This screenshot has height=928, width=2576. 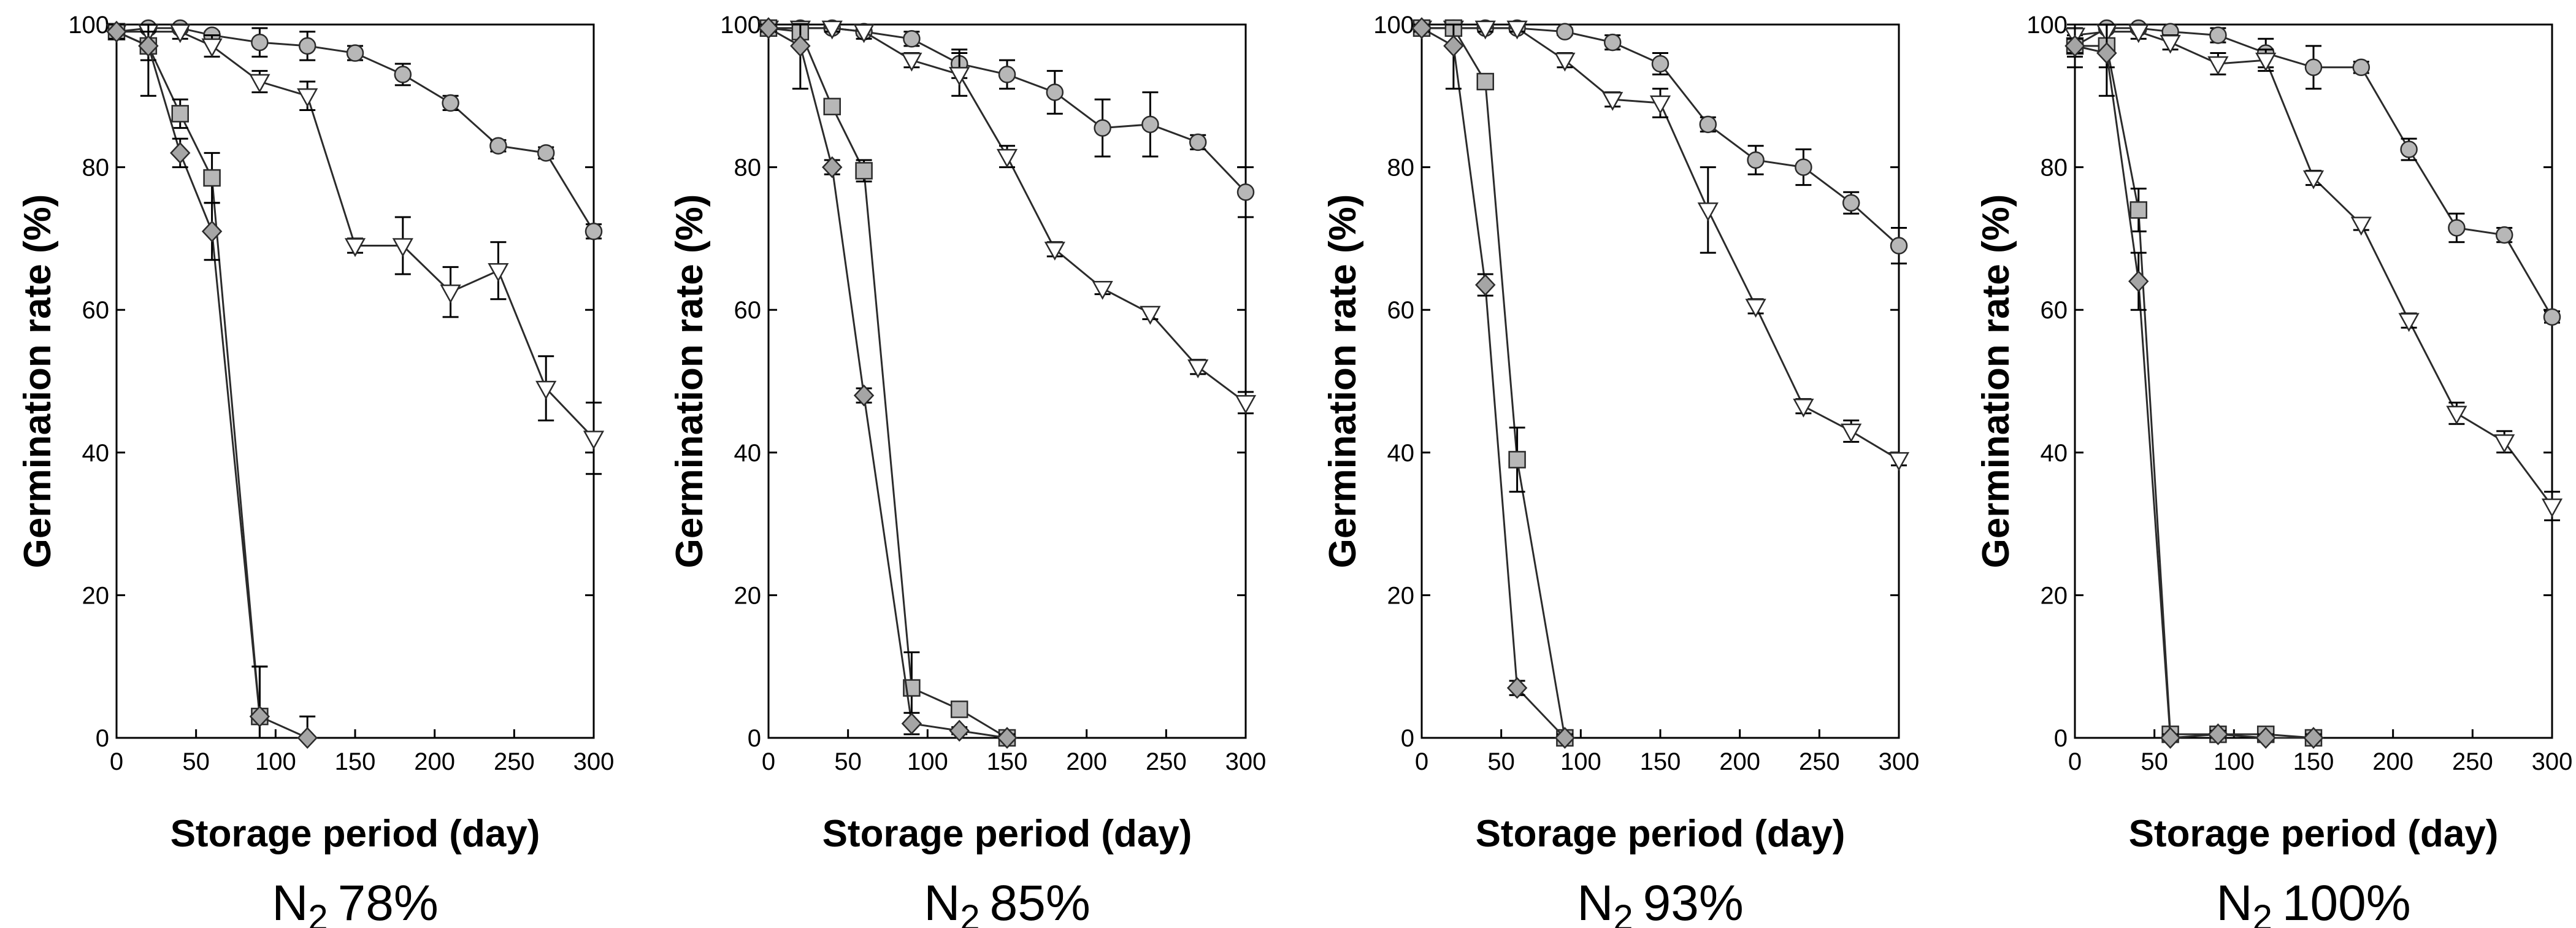 I want to click on x-tick-label: 100, so click(x=275, y=761).